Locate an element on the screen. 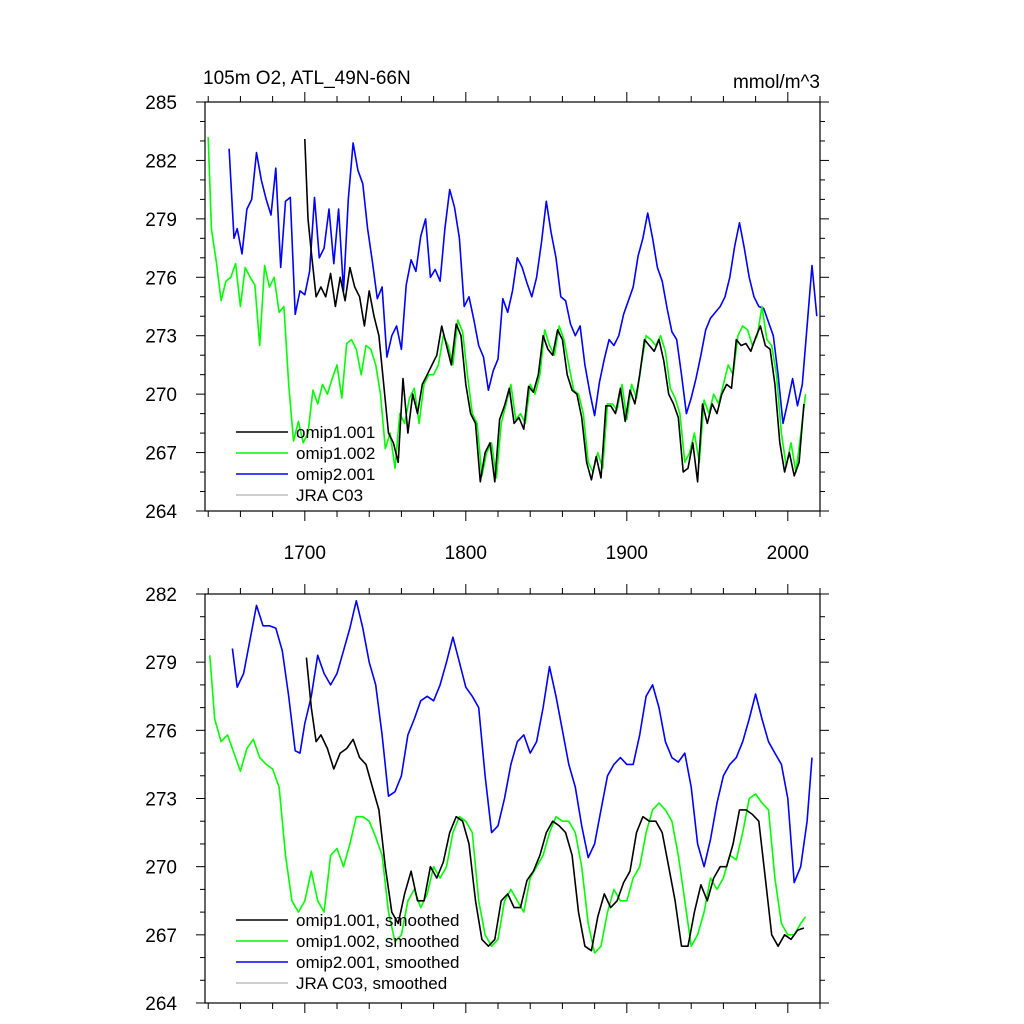 Image resolution: width=1024 pixels, height=1024 pixels. legend-label: omip2.001, smoothed is located at coordinates (378, 962).